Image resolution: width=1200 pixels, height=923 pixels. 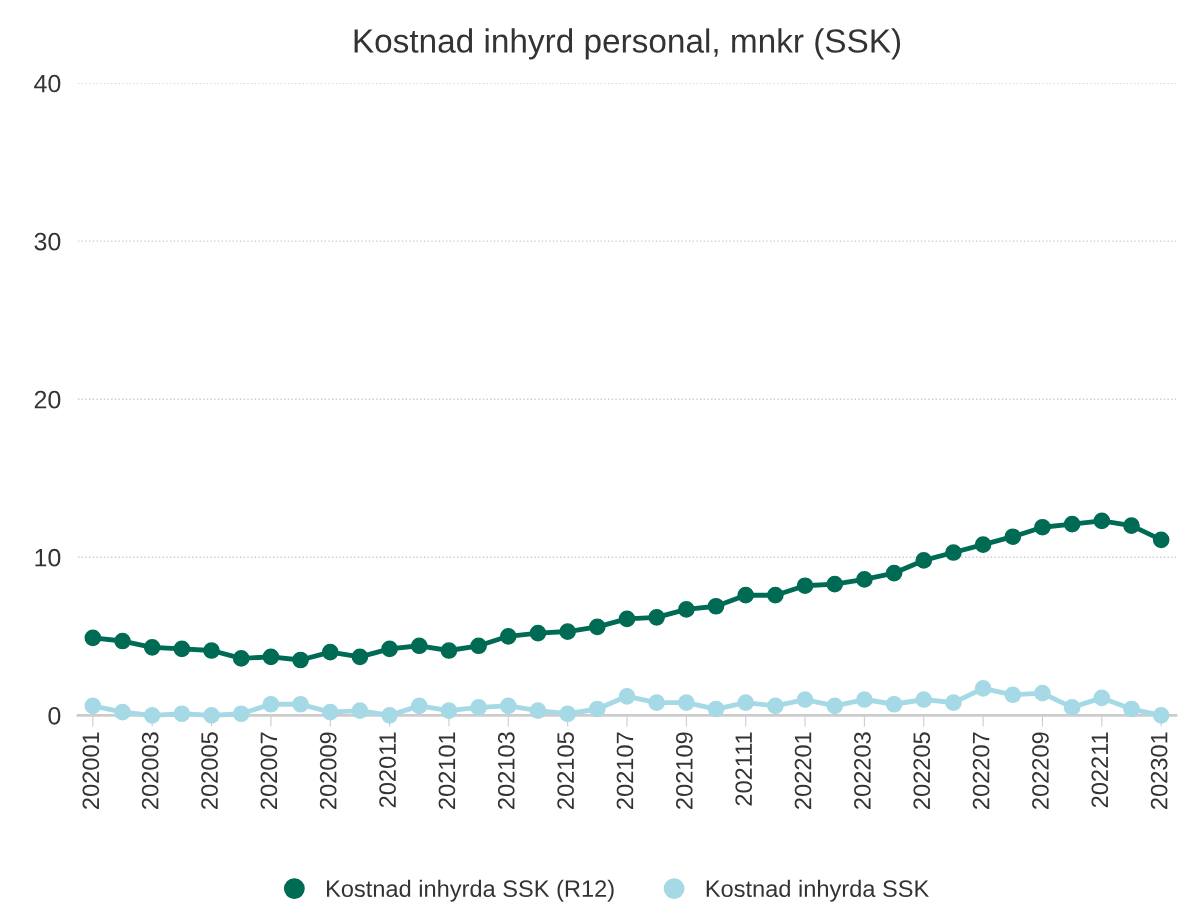 I want to click on x-tick-label: 202005, so click(x=209, y=770).